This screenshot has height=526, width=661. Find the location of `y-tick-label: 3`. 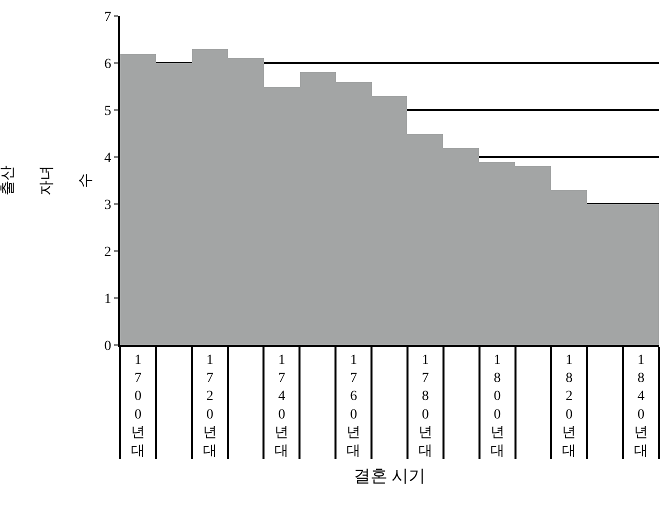

y-tick-label: 3 is located at coordinates (108, 205).